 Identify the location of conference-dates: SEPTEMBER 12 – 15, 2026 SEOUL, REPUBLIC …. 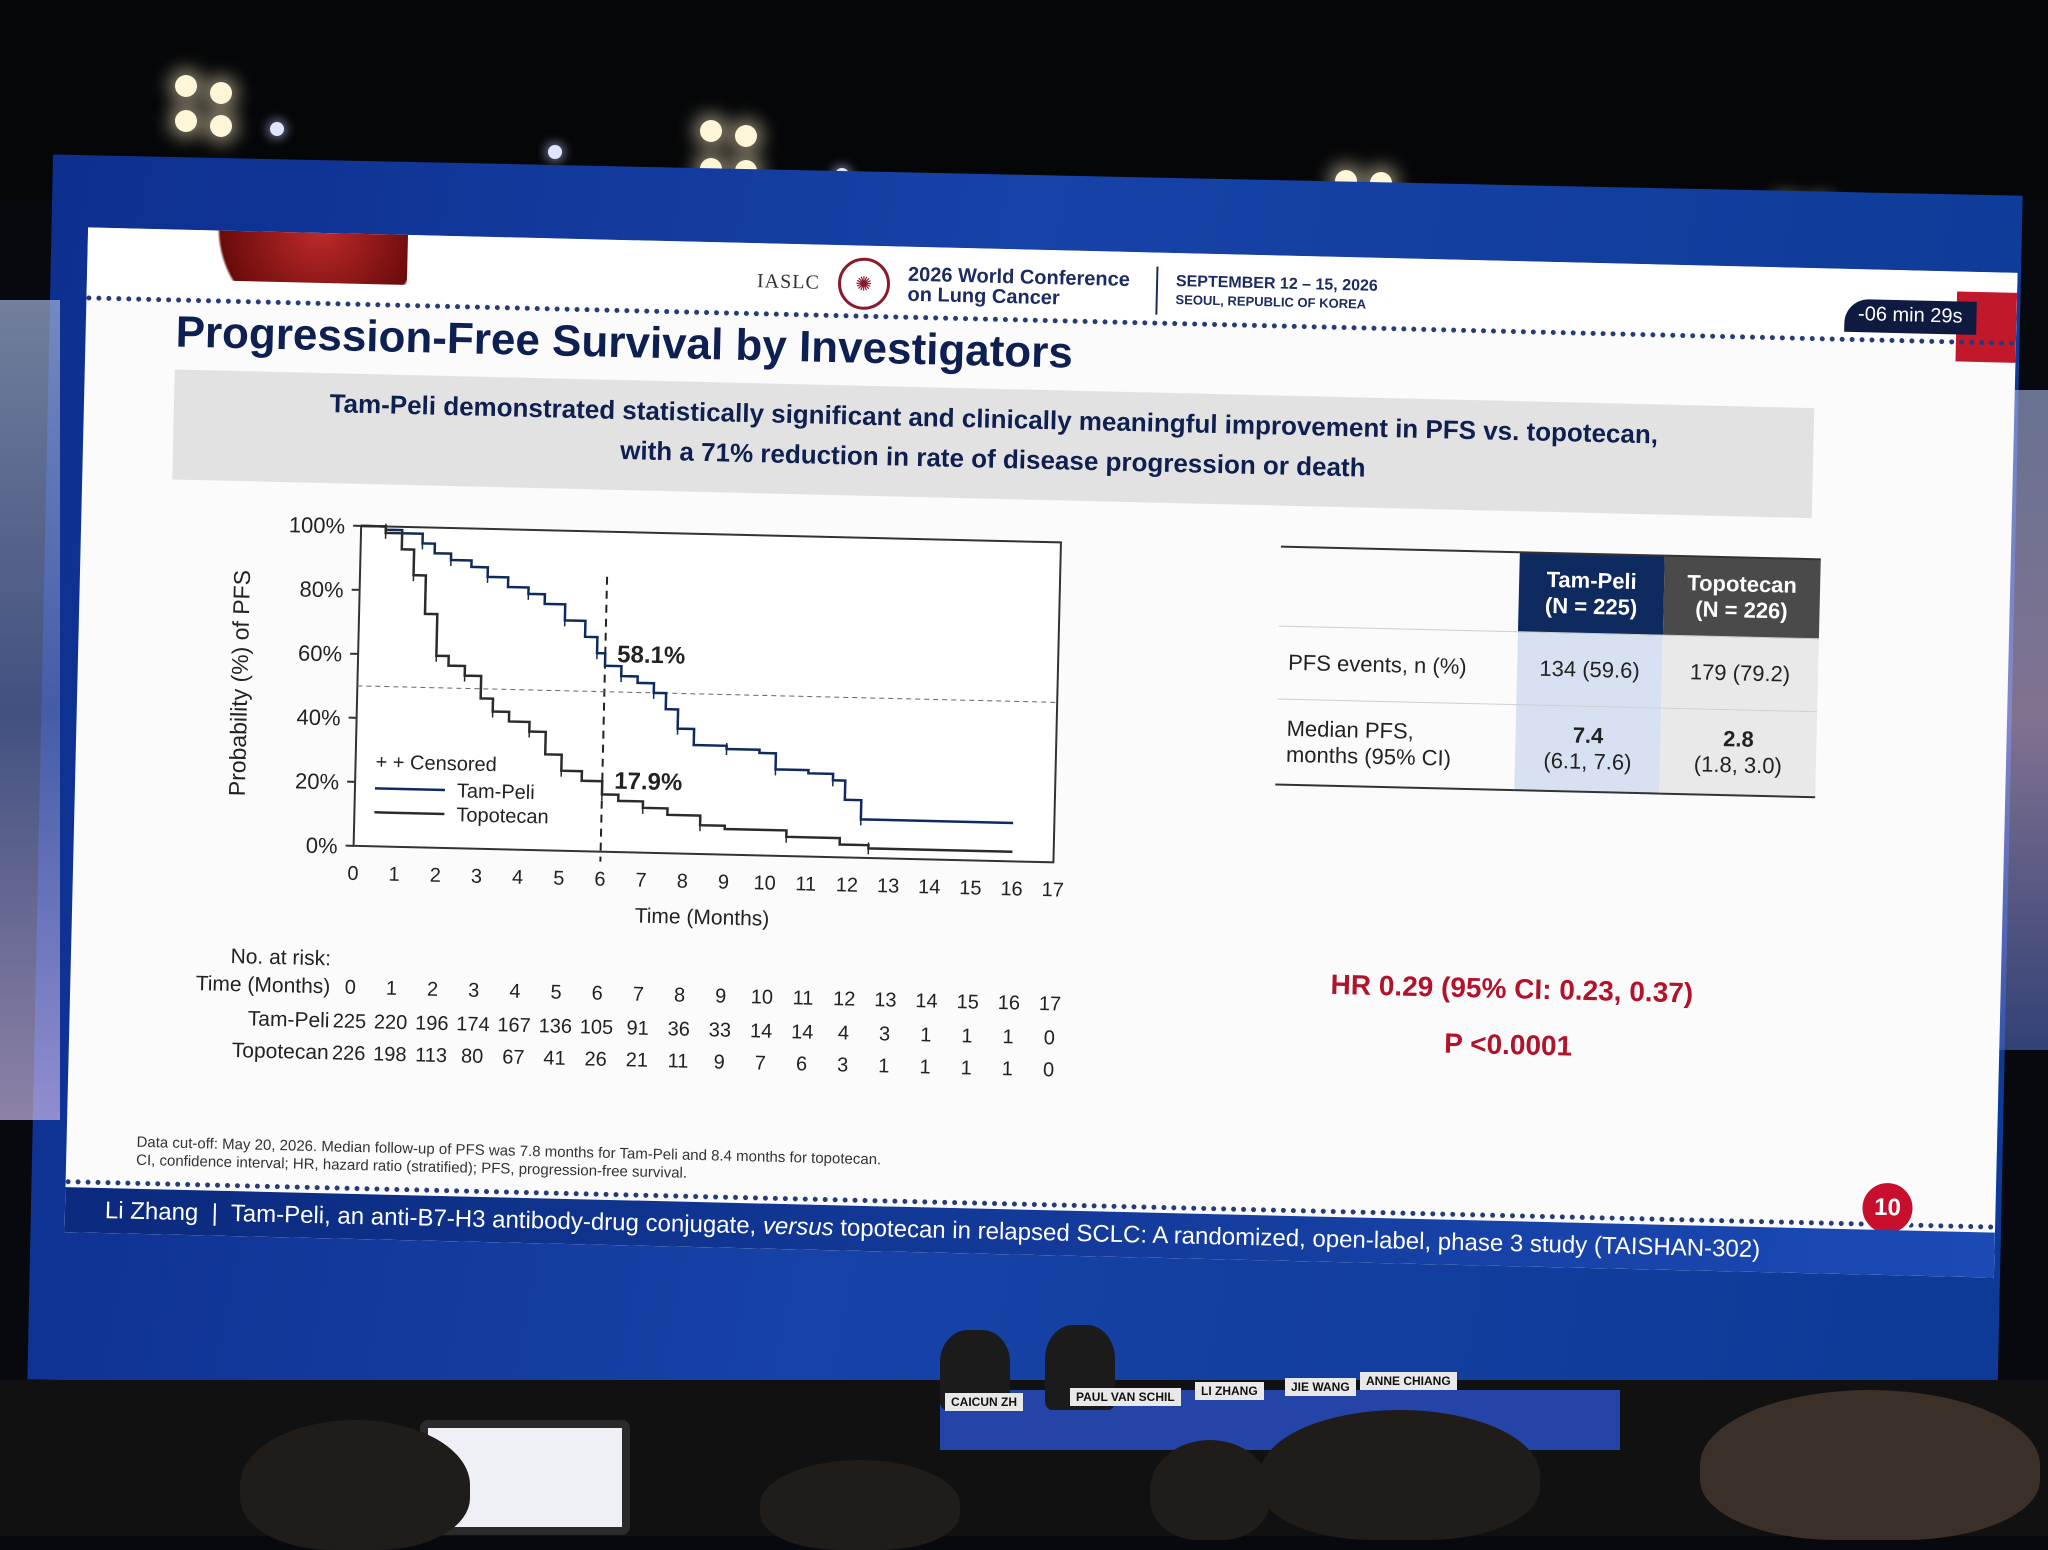
(1280, 293).